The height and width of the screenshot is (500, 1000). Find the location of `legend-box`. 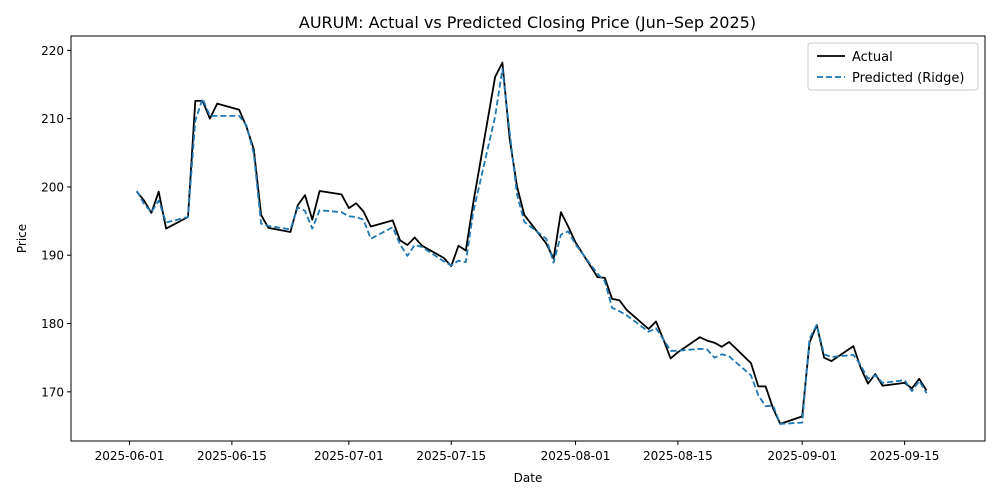

legend-box is located at coordinates (893, 66).